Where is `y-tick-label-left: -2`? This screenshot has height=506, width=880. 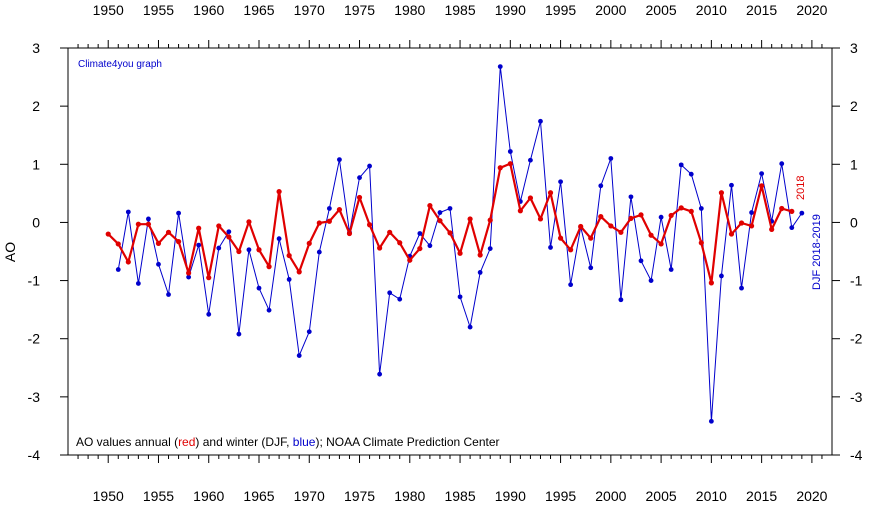
y-tick-label-left: -2 is located at coordinates (34, 339).